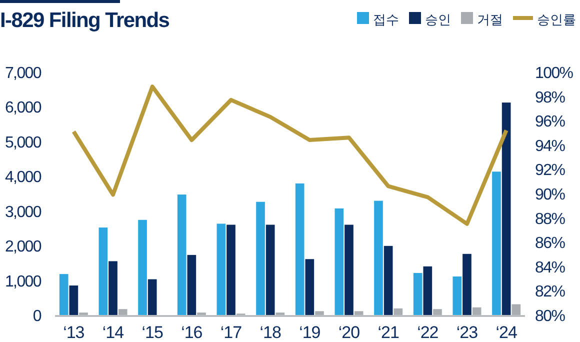 The height and width of the screenshot is (342, 580). Describe the element at coordinates (23, 281) in the screenshot. I see `y-tick-label: 1,000` at that location.